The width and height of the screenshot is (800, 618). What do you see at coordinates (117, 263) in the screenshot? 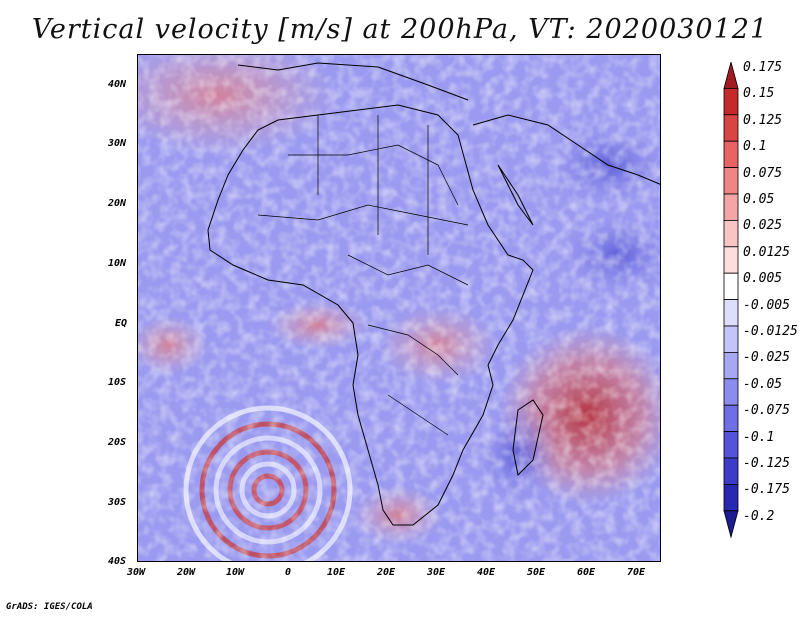
I see `lat-label: 10N` at bounding box center [117, 263].